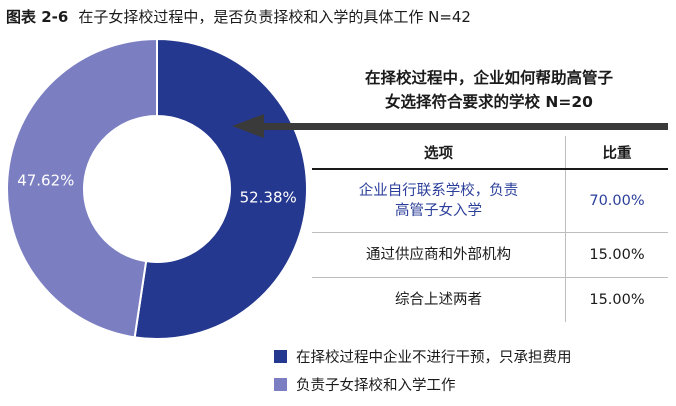  Describe the element at coordinates (490, 299) in the screenshot. I see `table-row: 综合上述两者 15.00%` at that location.